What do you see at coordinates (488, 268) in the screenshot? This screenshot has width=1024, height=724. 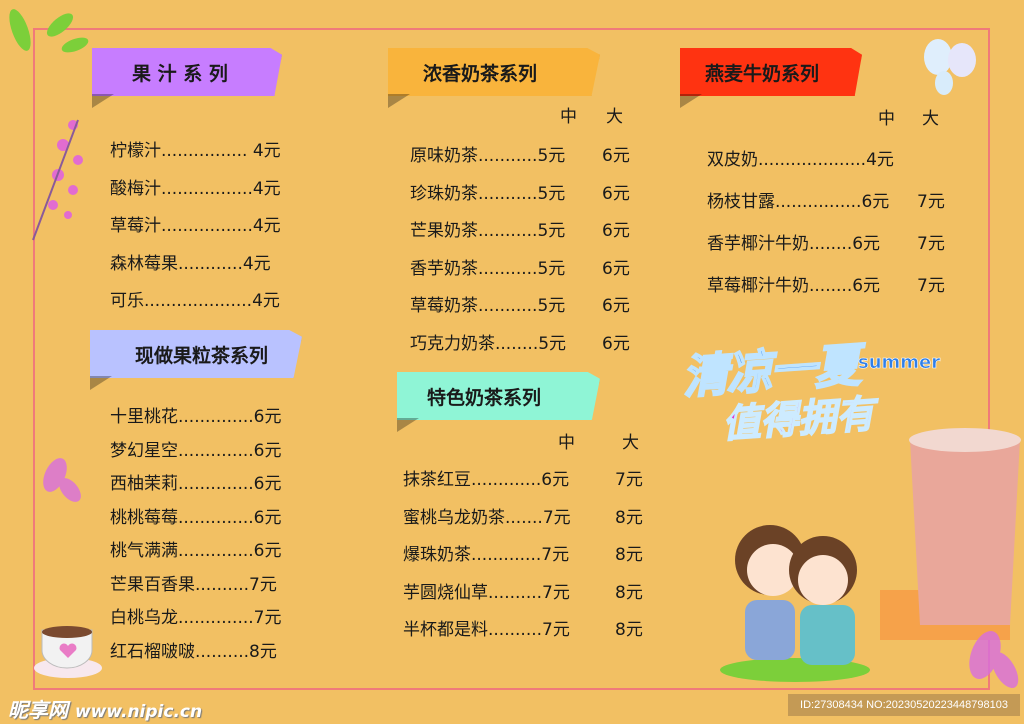 I see `menu-item: 香芋奶茶...........5元` at bounding box center [488, 268].